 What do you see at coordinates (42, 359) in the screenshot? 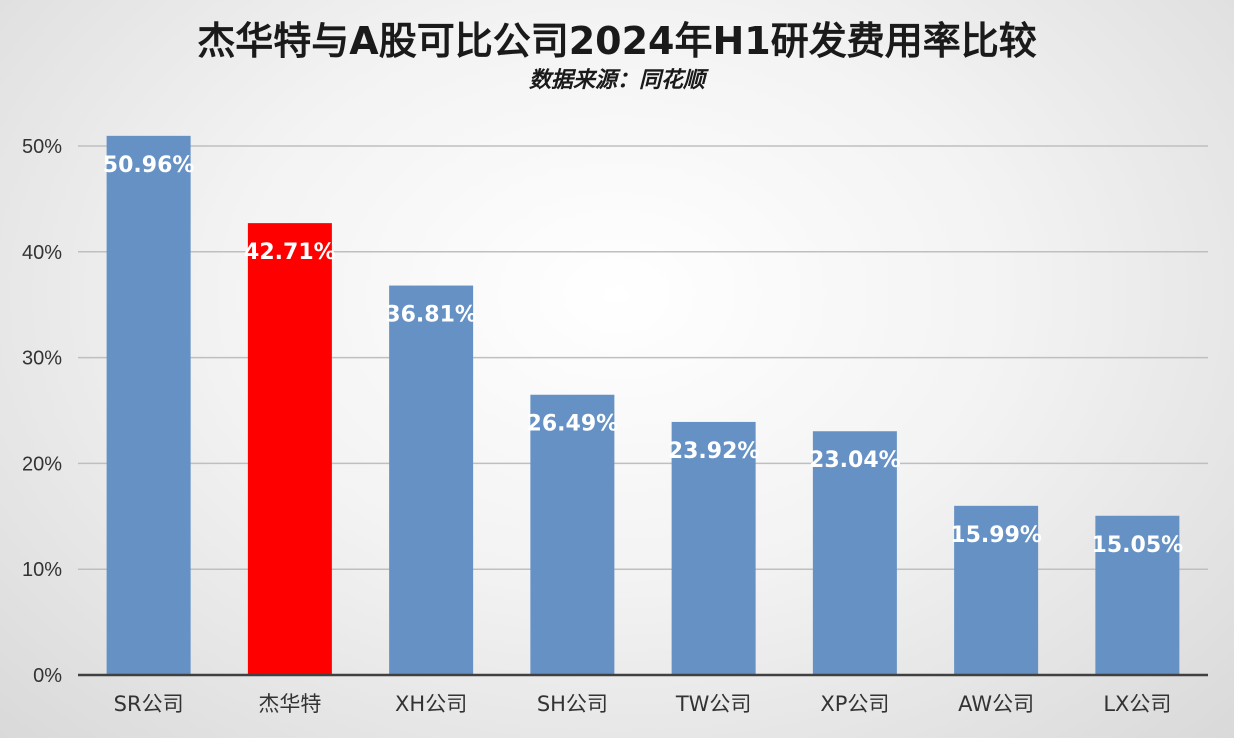
I see `y-tick-label: 30%` at bounding box center [42, 359].